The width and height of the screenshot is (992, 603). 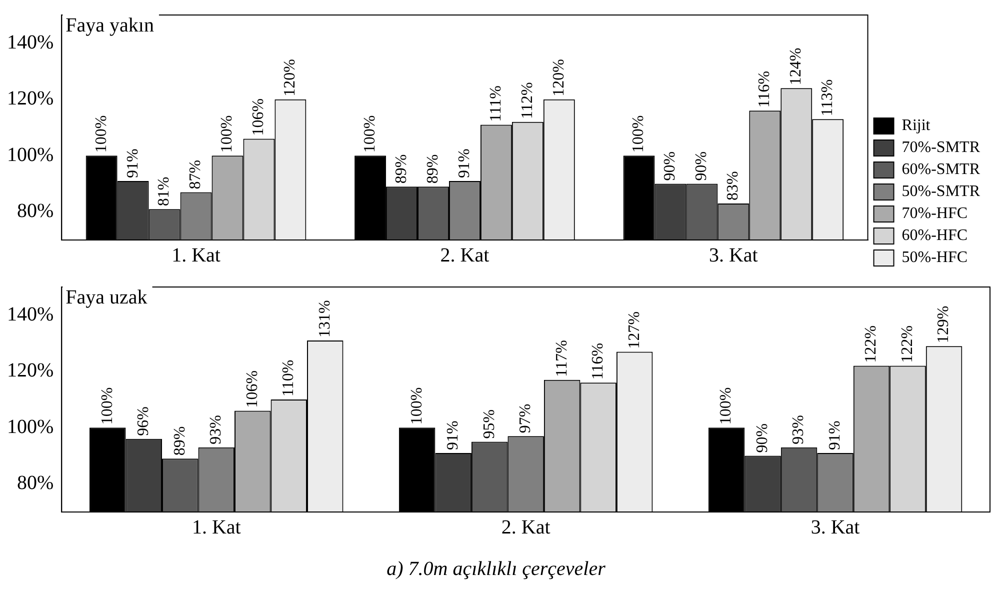 What do you see at coordinates (195, 175) in the screenshot?
I see `data-label: 87%` at bounding box center [195, 175].